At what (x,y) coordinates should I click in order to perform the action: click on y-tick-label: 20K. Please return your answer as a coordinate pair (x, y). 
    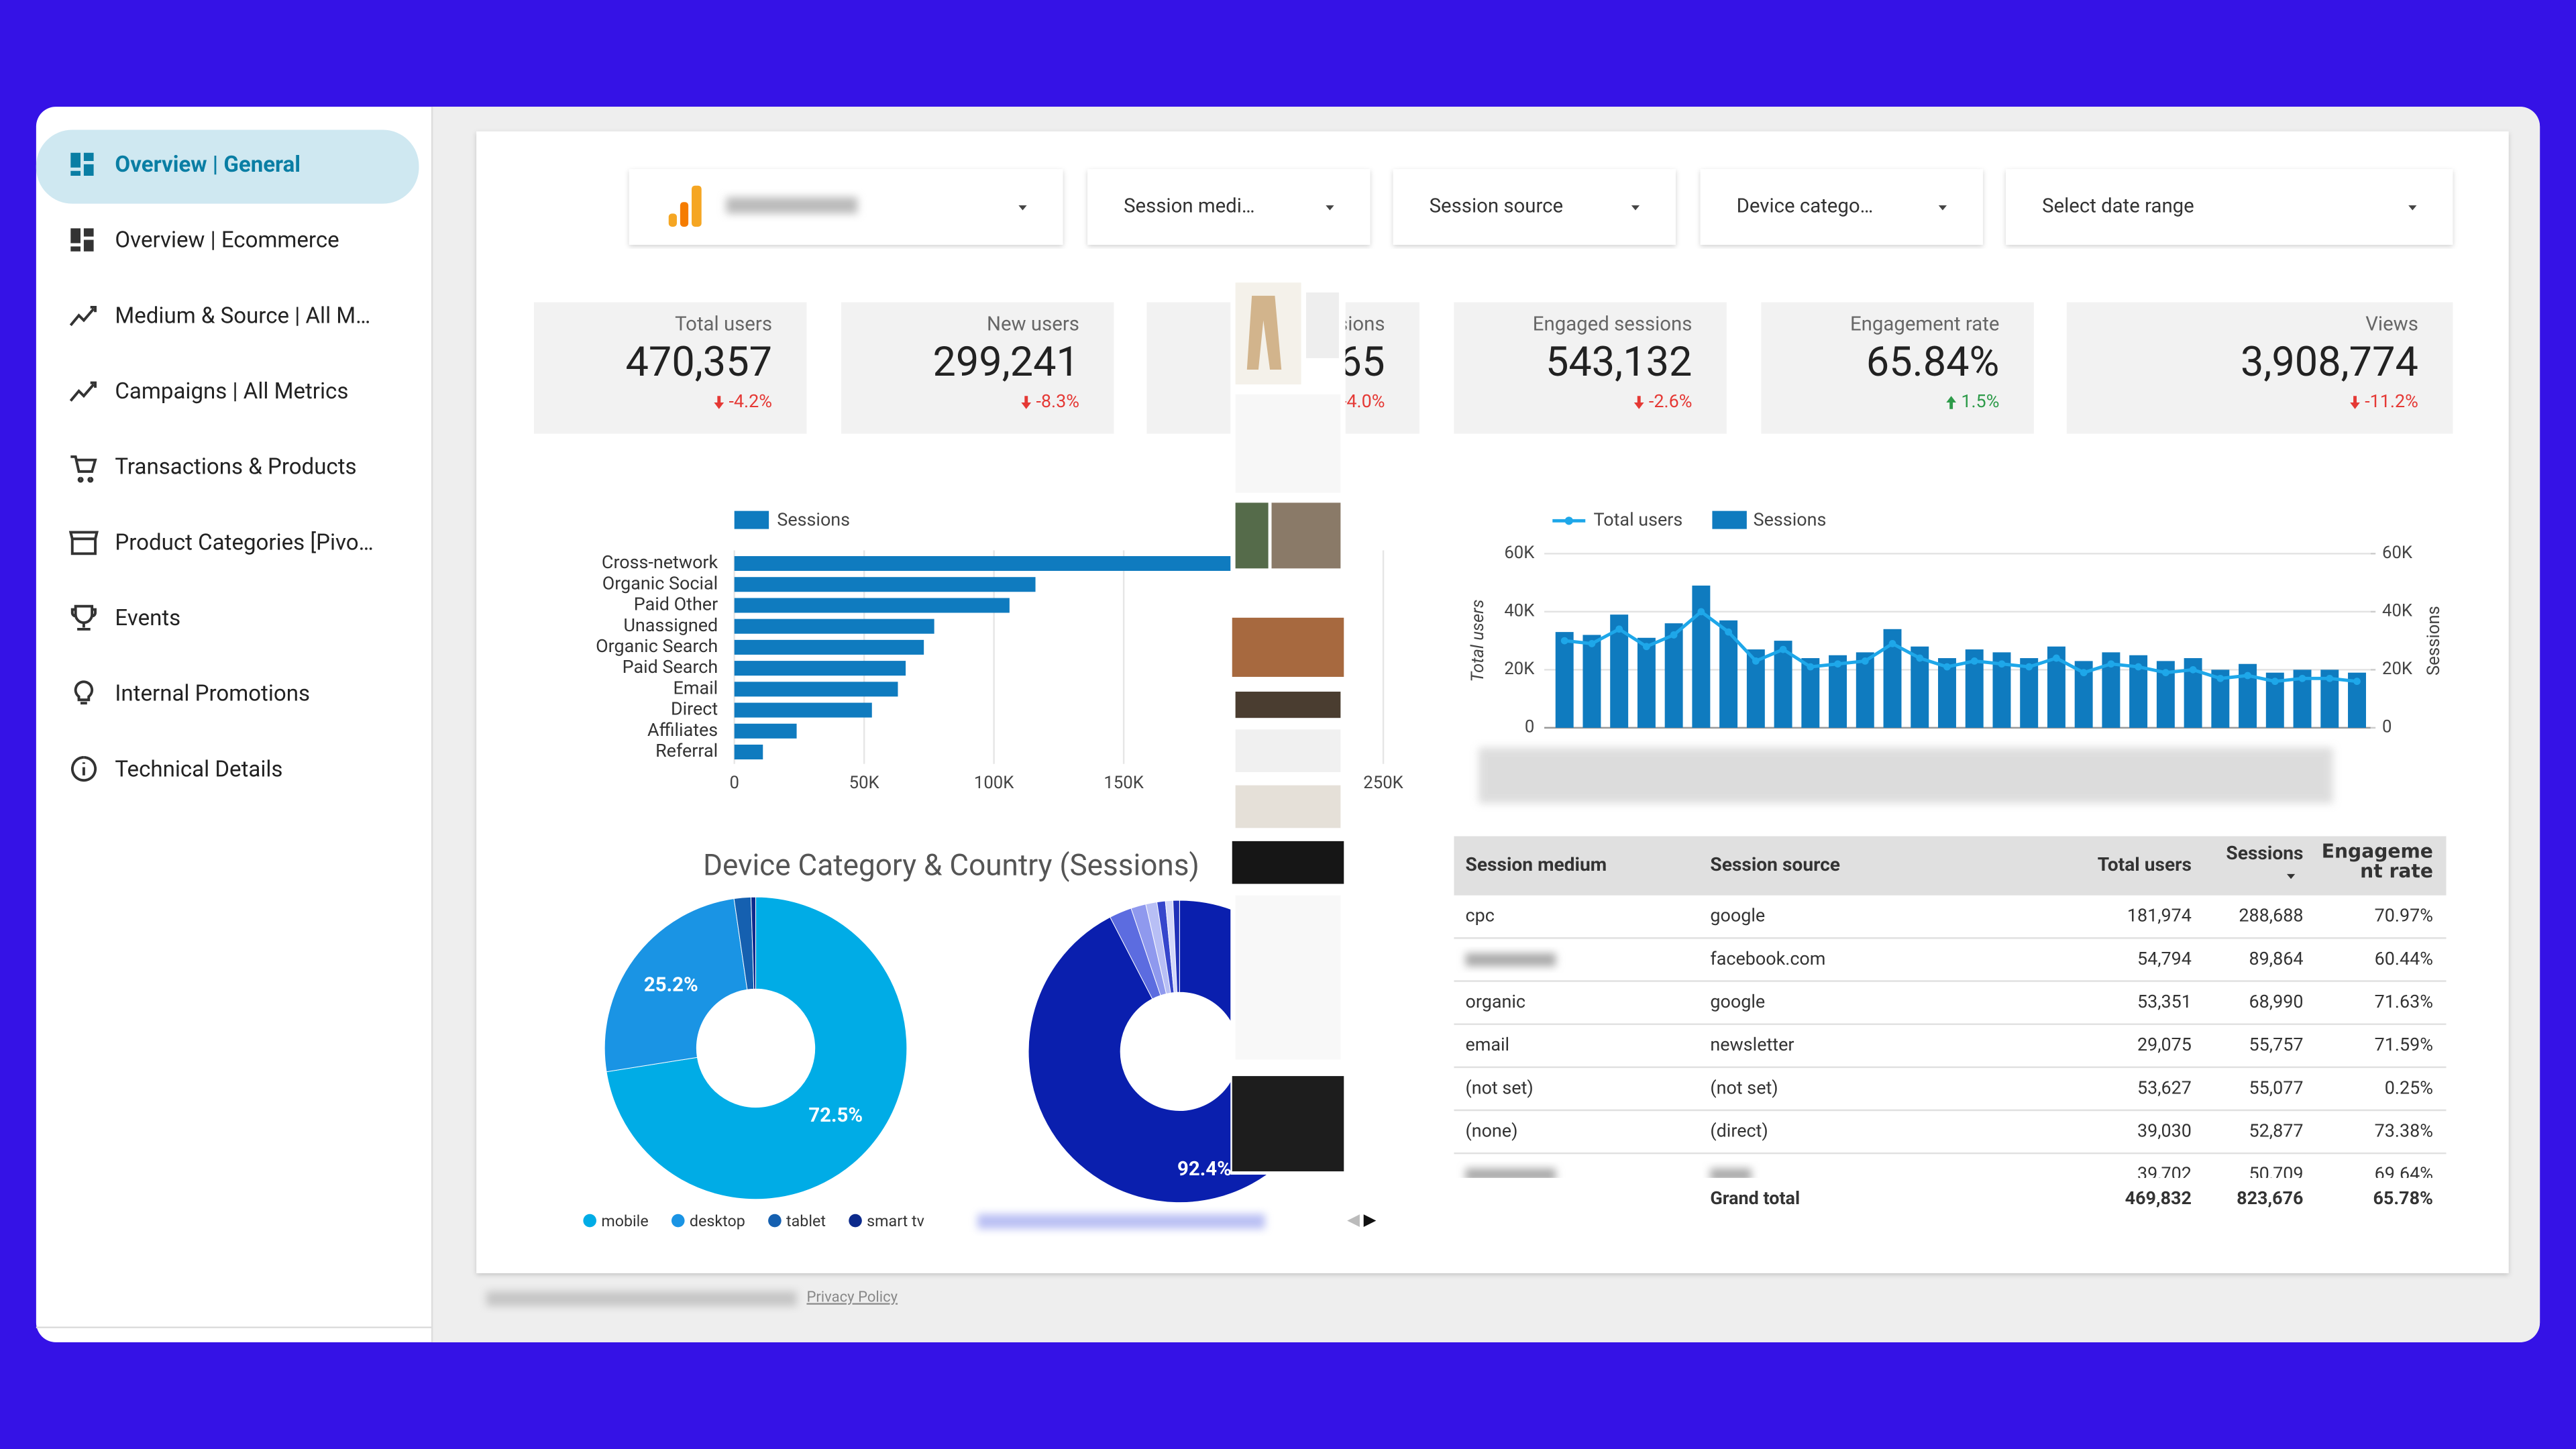
    Looking at the image, I should click on (1519, 669).